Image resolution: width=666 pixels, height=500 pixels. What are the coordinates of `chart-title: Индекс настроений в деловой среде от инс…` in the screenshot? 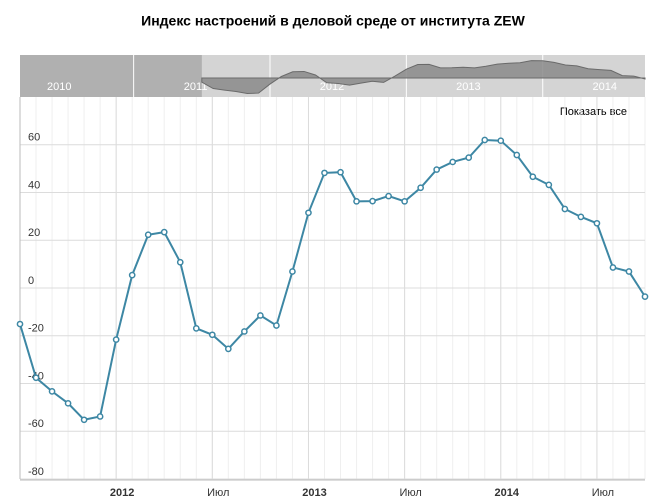 It's located at (333, 21).